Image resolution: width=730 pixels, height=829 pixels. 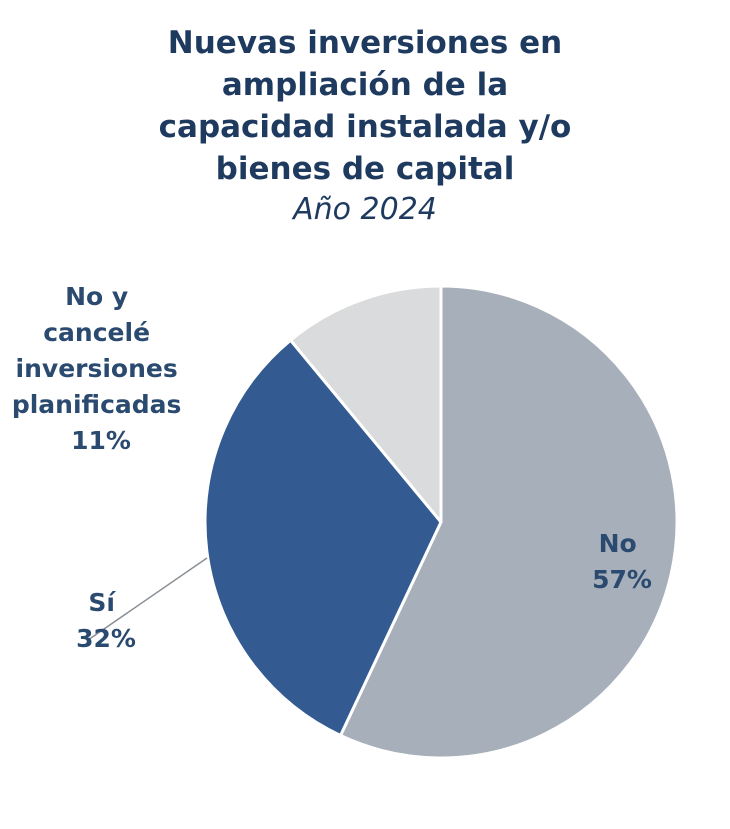 I want to click on label-cancel-value: 11%, so click(x=101, y=440).